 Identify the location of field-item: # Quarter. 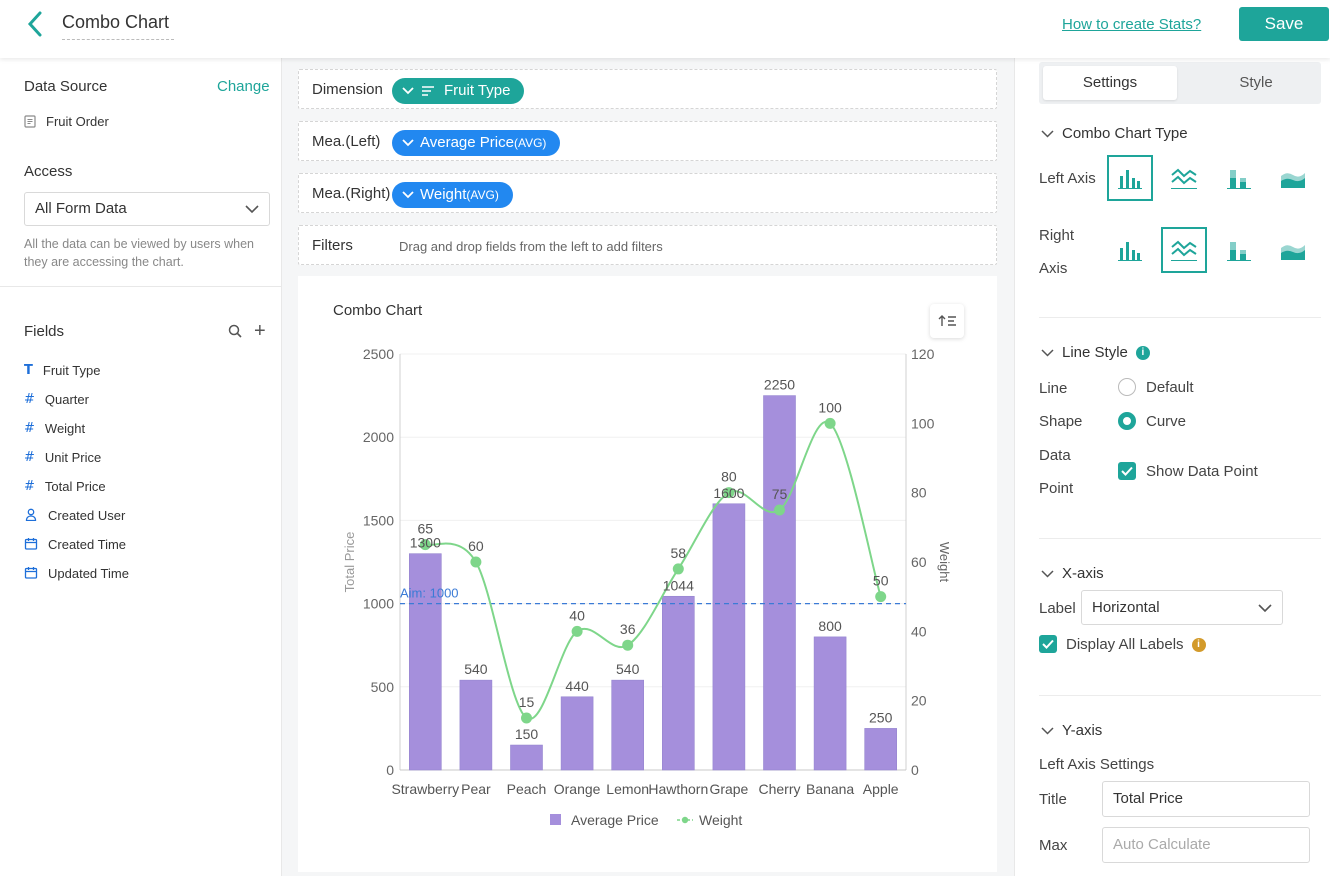
(56, 399).